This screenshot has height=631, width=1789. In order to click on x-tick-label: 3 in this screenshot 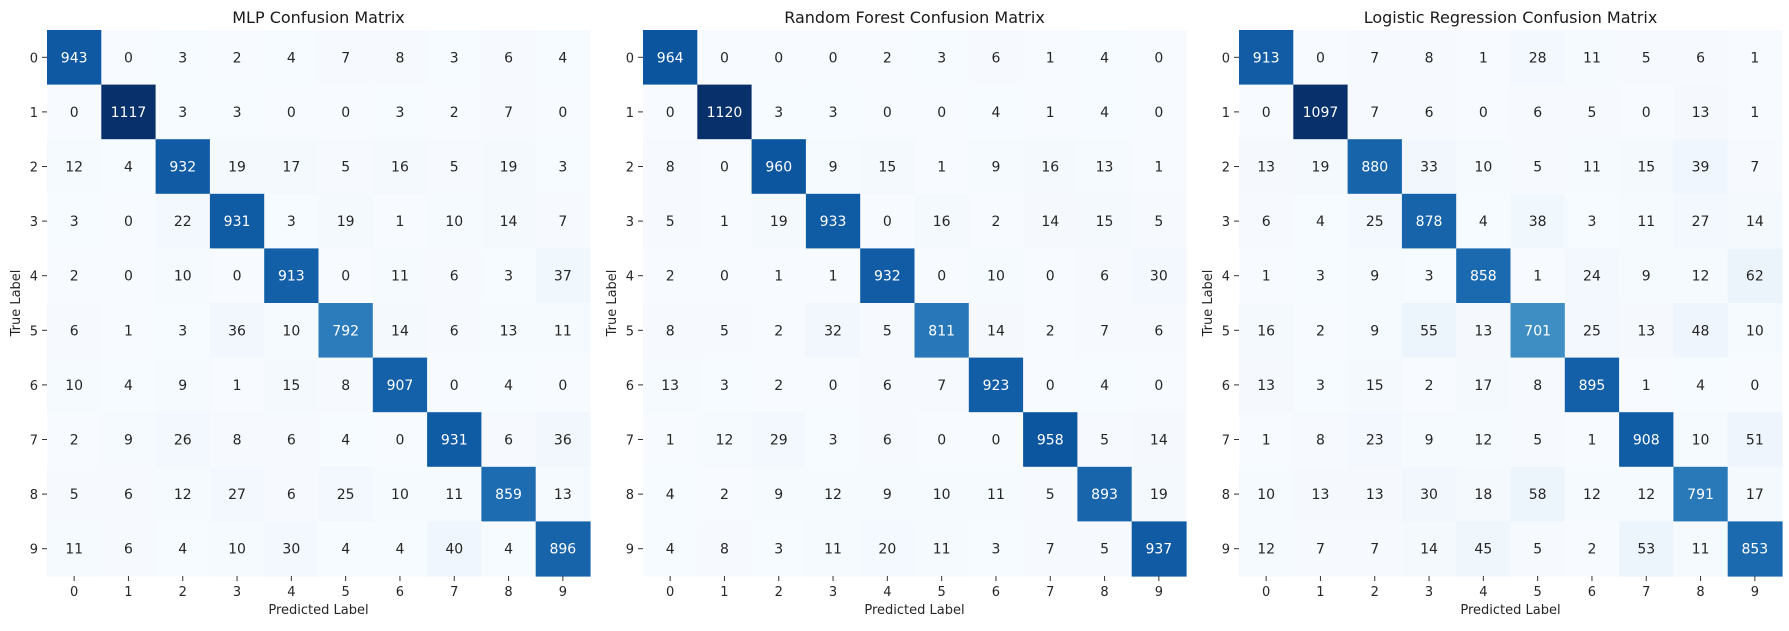, I will do `click(237, 592)`.